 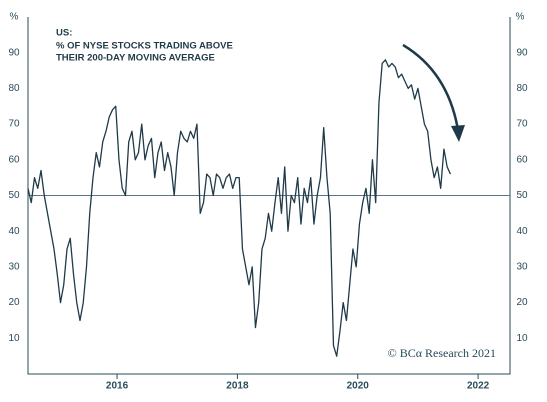 What do you see at coordinates (117, 386) in the screenshot?
I see `x-tick-label: 2016` at bounding box center [117, 386].